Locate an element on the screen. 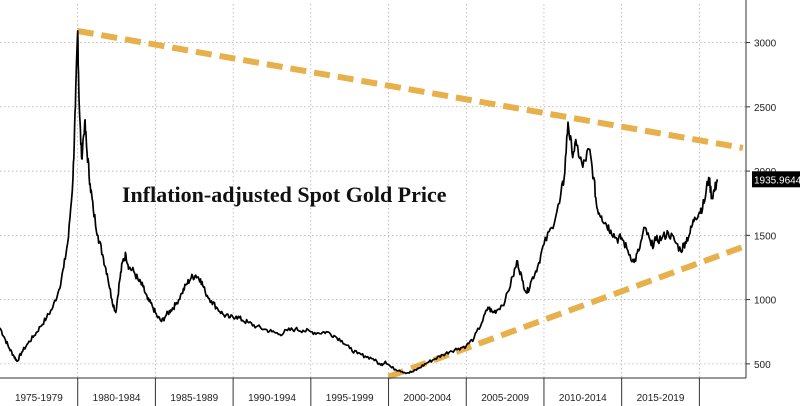 The width and height of the screenshot is (800, 406). chart-title: Inflation-adjusted Spot Gold Price is located at coordinates (284, 194).